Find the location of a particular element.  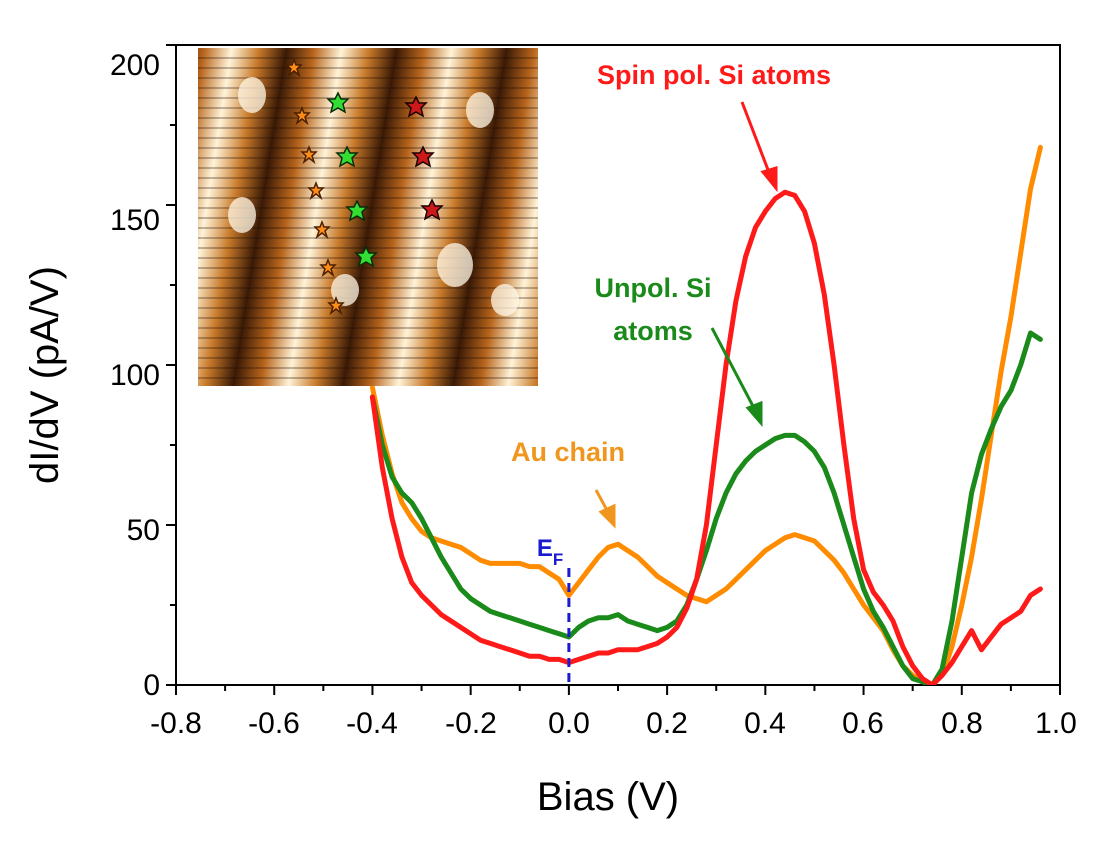

stm-inset-image is located at coordinates (368, 217).